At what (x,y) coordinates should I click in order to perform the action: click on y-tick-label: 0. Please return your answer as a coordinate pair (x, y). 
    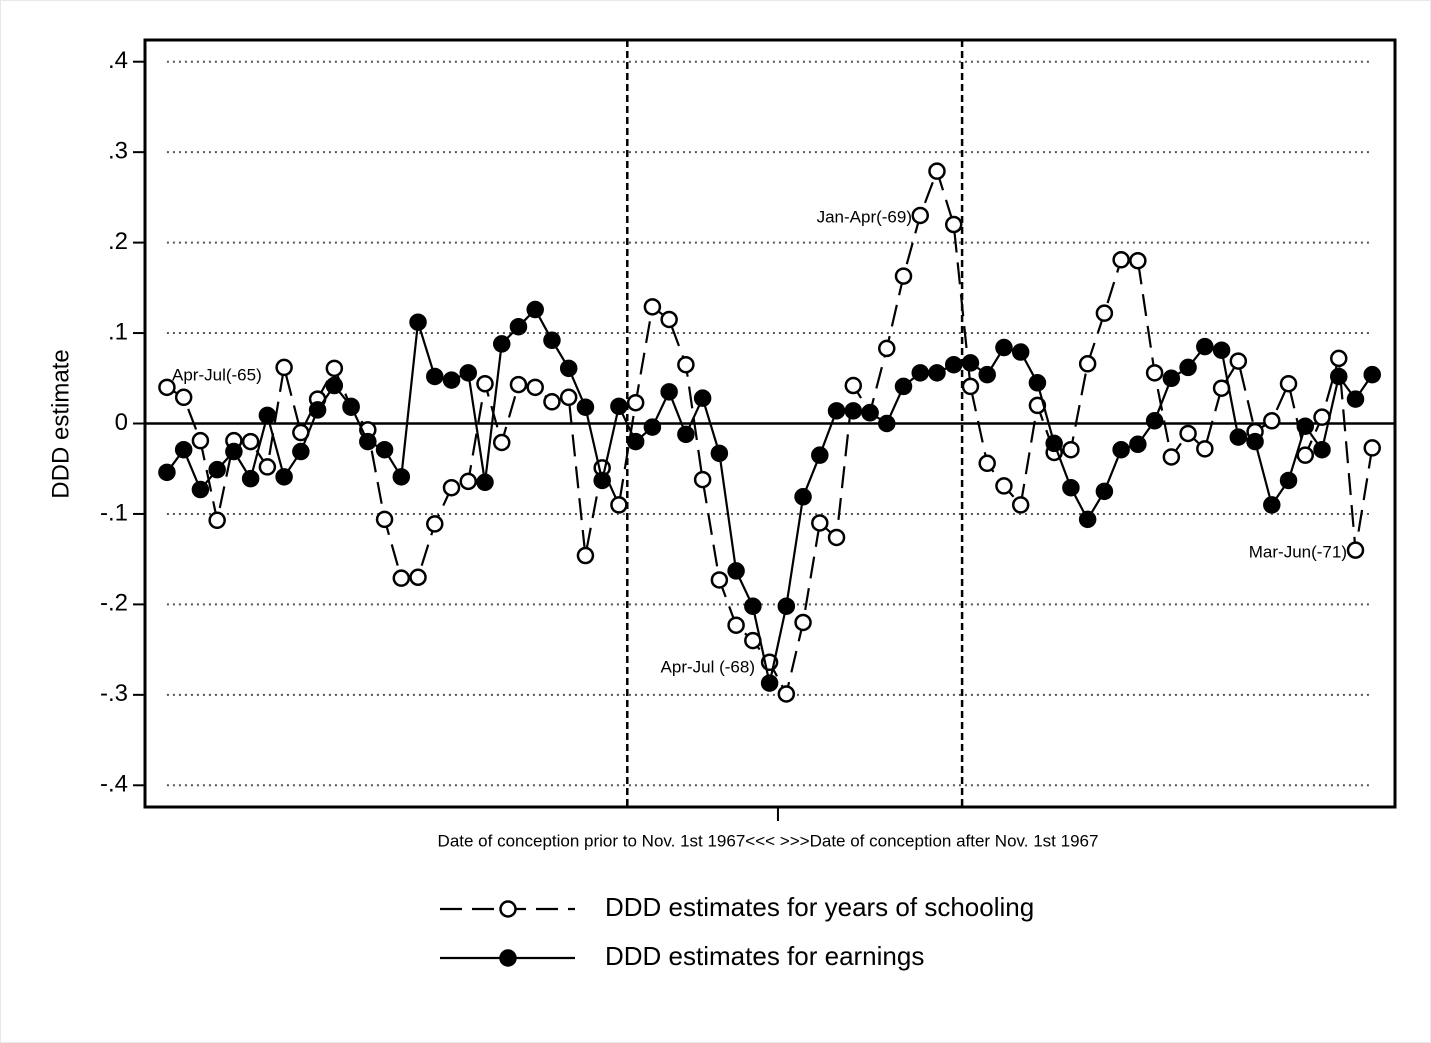
    Looking at the image, I should click on (121, 422).